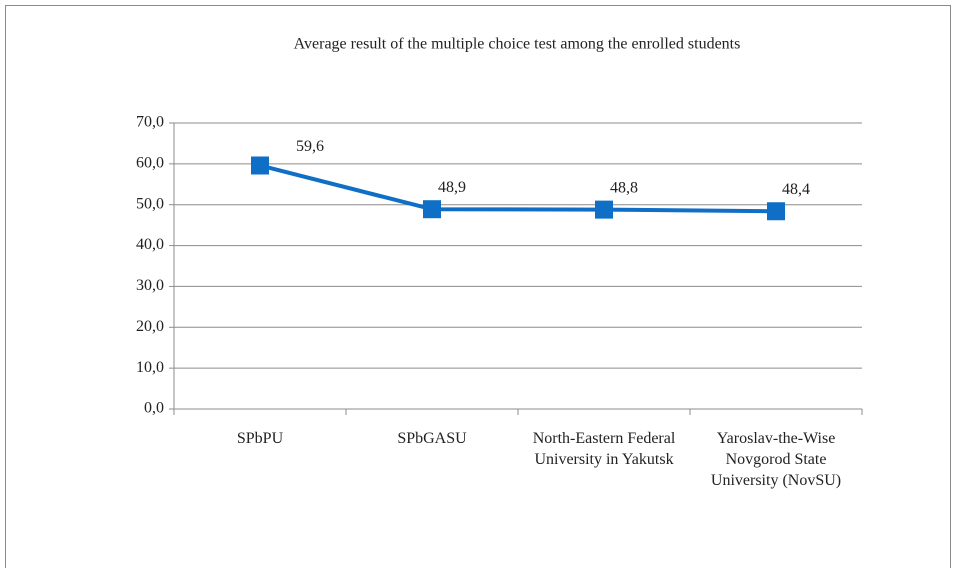  What do you see at coordinates (796, 189) in the screenshot?
I see `data-label: 48,4` at bounding box center [796, 189].